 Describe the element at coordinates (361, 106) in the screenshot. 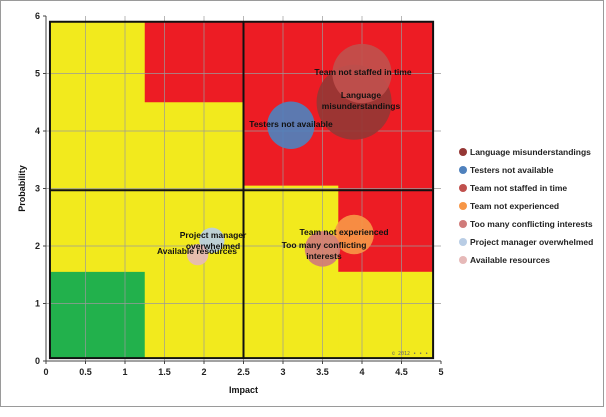

I see `bubble-label-line: misunderstandings` at that location.